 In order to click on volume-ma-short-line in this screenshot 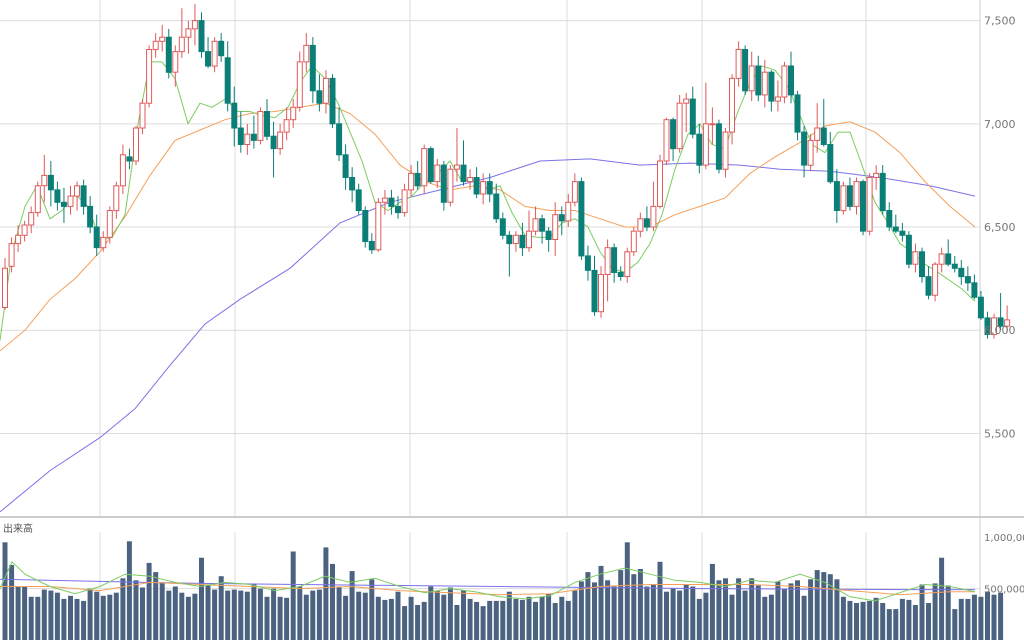, I will do `click(488, 581)`.